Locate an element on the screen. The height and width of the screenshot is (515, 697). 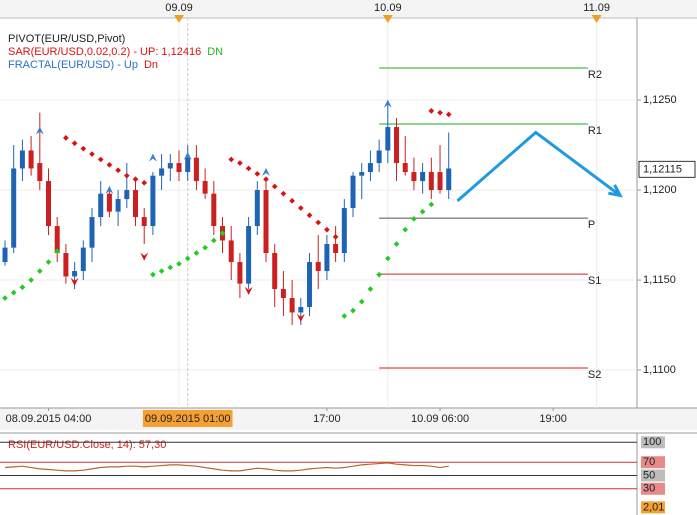
rsi-tick-label: 70 is located at coordinates (649, 462).